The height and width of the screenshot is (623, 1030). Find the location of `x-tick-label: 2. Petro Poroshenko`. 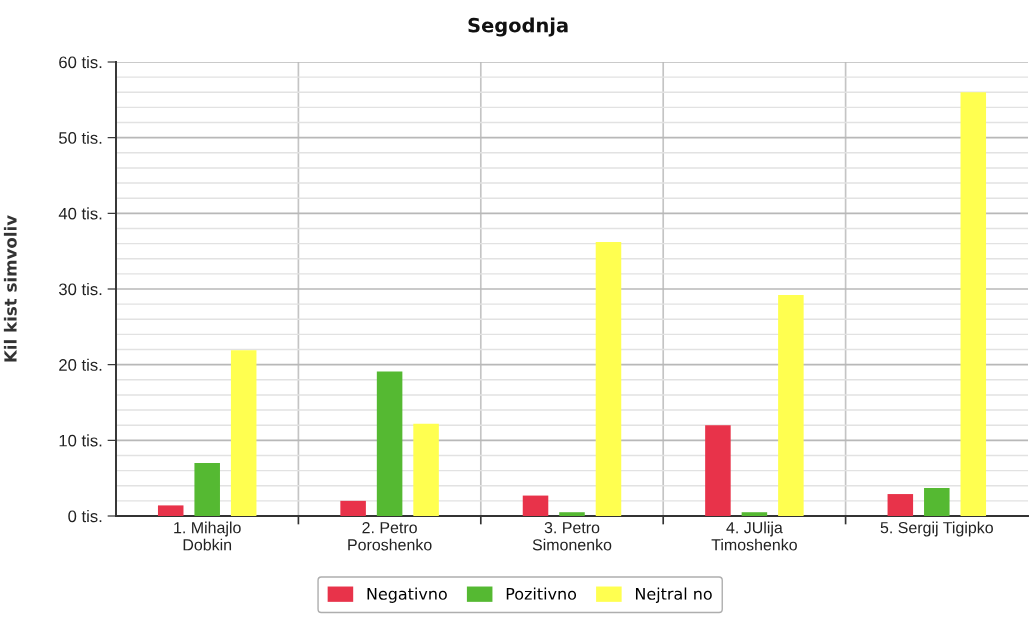

x-tick-label: 2. Petro Poroshenko is located at coordinates (390, 536).